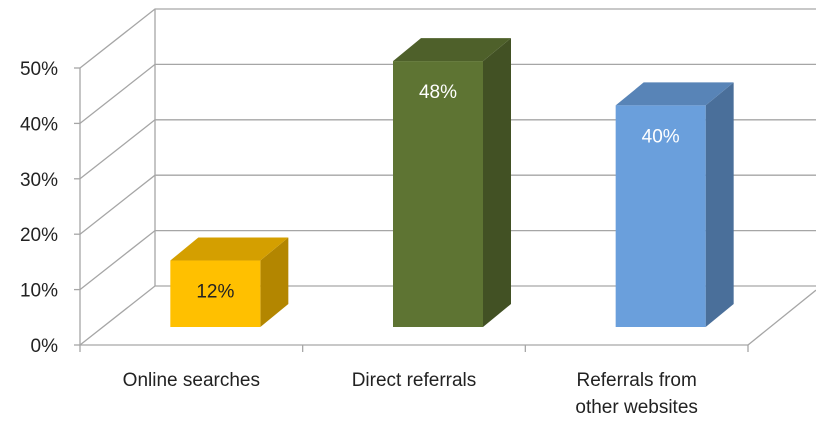  Describe the element at coordinates (191, 380) in the screenshot. I see `x-tick-label: Online searches` at that location.